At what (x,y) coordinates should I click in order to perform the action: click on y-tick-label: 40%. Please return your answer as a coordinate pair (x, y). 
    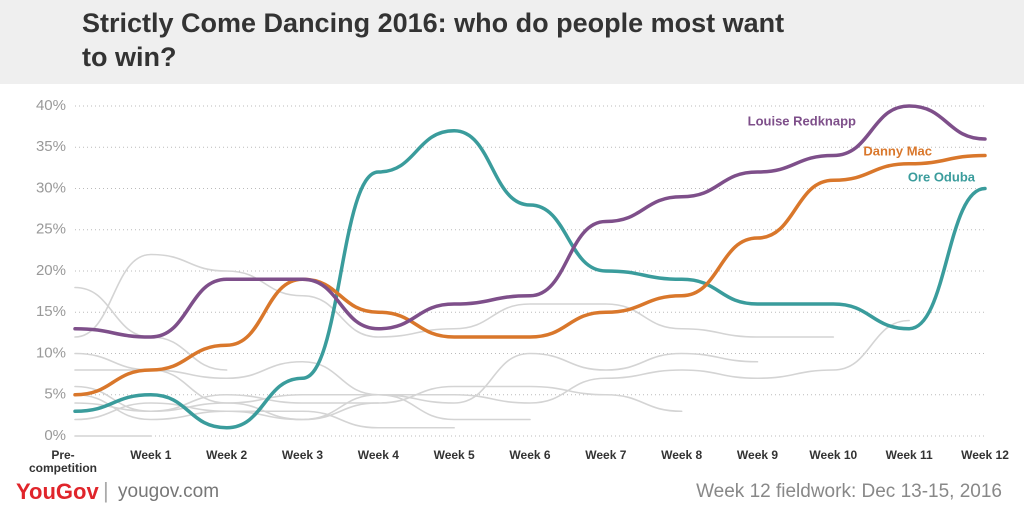
    Looking at the image, I should click on (51, 105).